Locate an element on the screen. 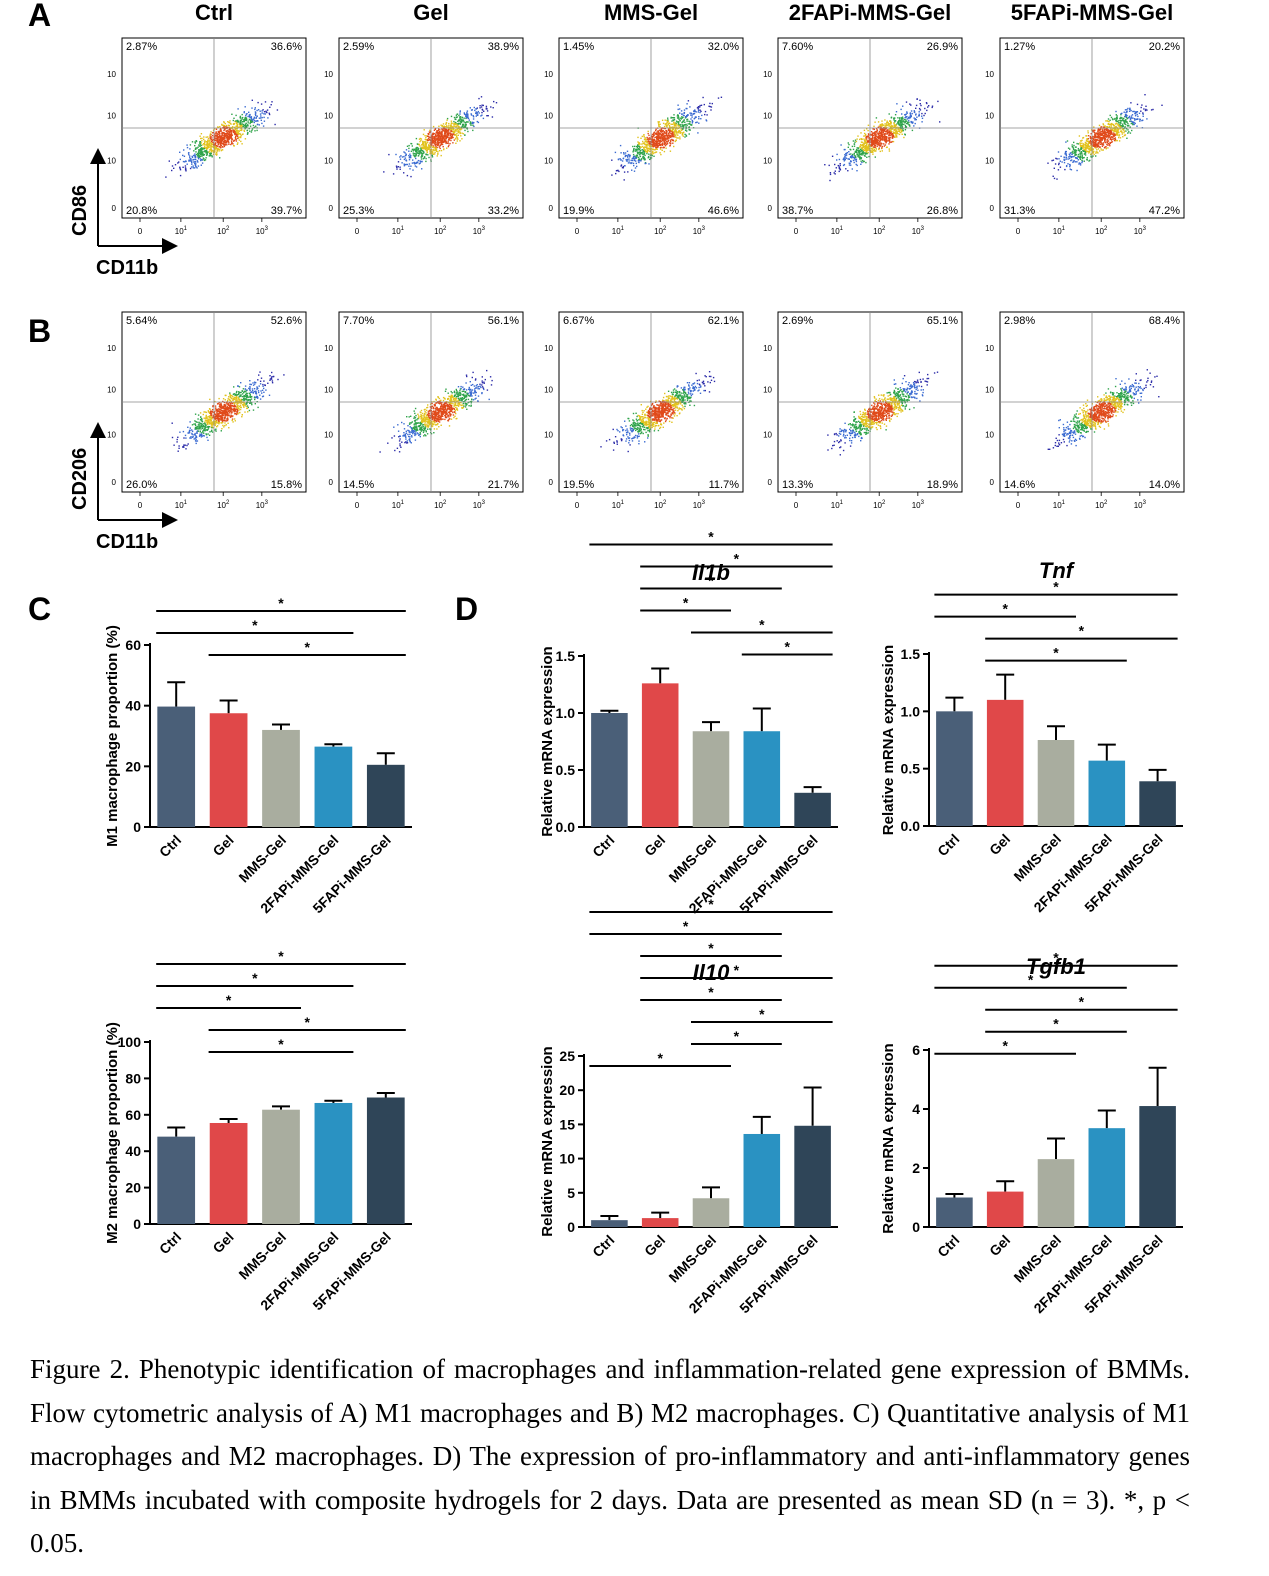  tick-exponent: 2 is located at coordinates (1106, 229).